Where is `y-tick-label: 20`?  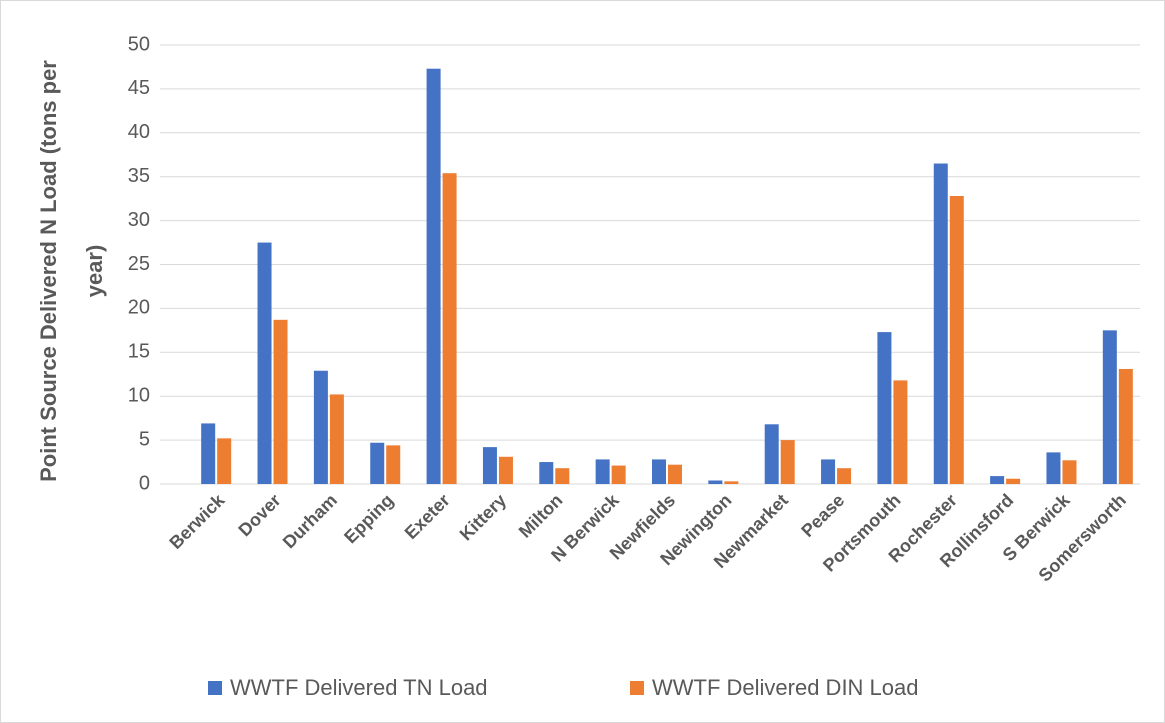
y-tick-label: 20 is located at coordinates (139, 308).